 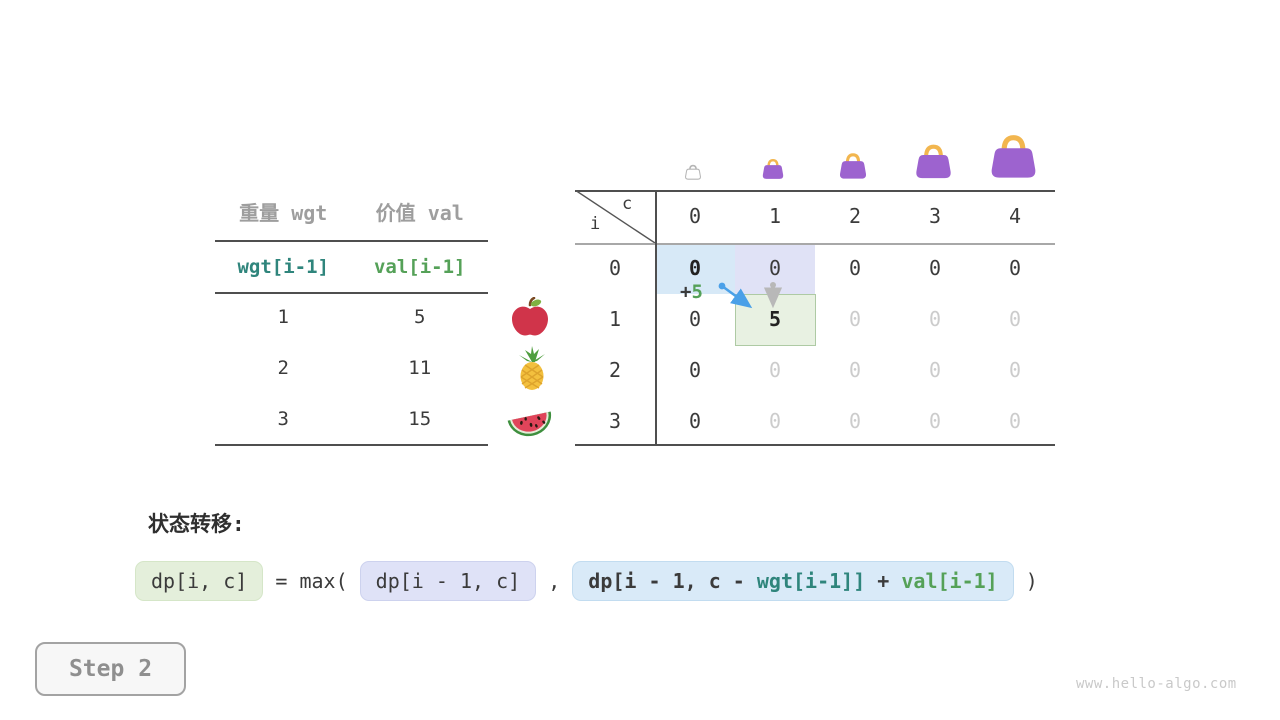 What do you see at coordinates (1013, 158) in the screenshot?
I see `bag-xlarge-icon` at bounding box center [1013, 158].